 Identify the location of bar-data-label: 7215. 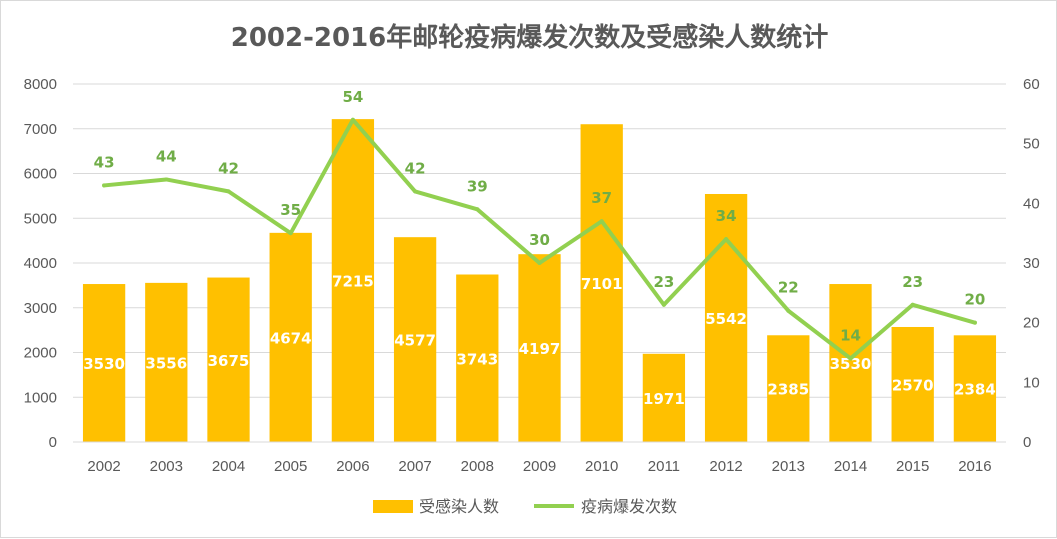
(353, 282).